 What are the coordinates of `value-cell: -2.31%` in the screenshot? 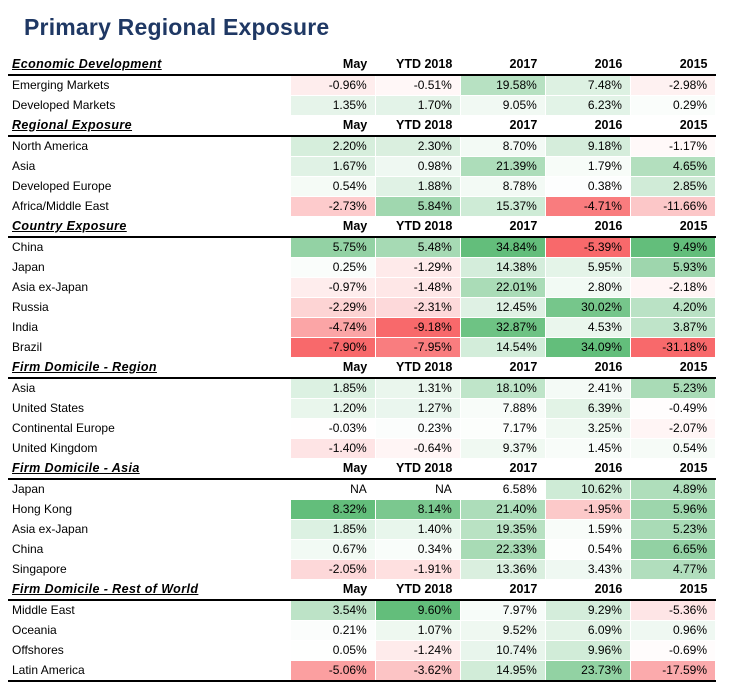 It's located at (417, 307).